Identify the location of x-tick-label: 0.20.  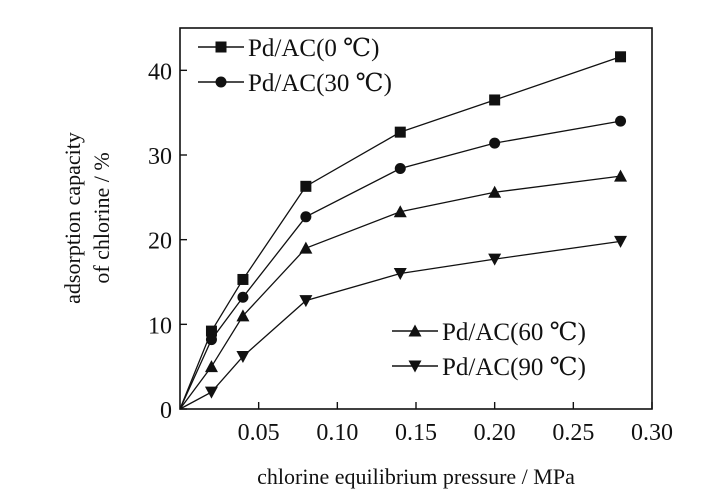
(495, 433).